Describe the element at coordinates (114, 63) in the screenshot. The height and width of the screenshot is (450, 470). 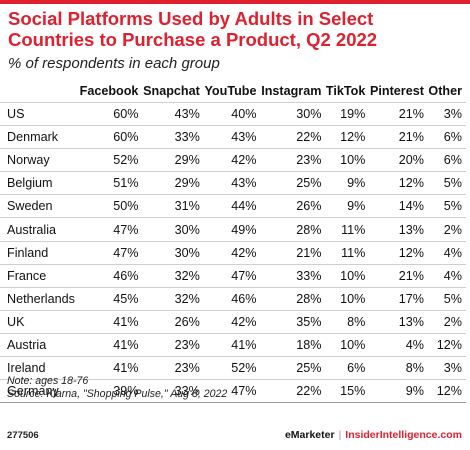
I see `chart-subtitle: % of respondents in each group` at that location.